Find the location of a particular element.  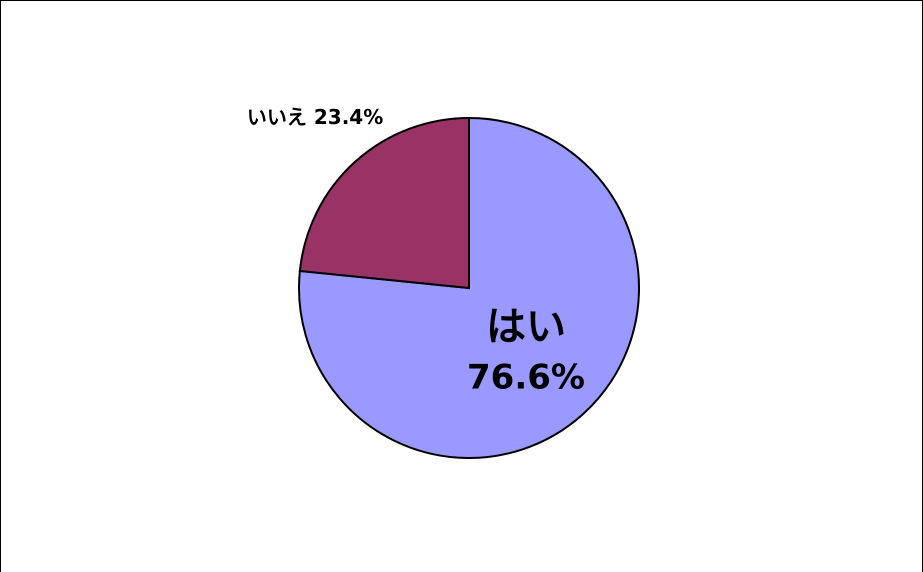

slice-label: いいえ 23.4% is located at coordinates (315, 116).